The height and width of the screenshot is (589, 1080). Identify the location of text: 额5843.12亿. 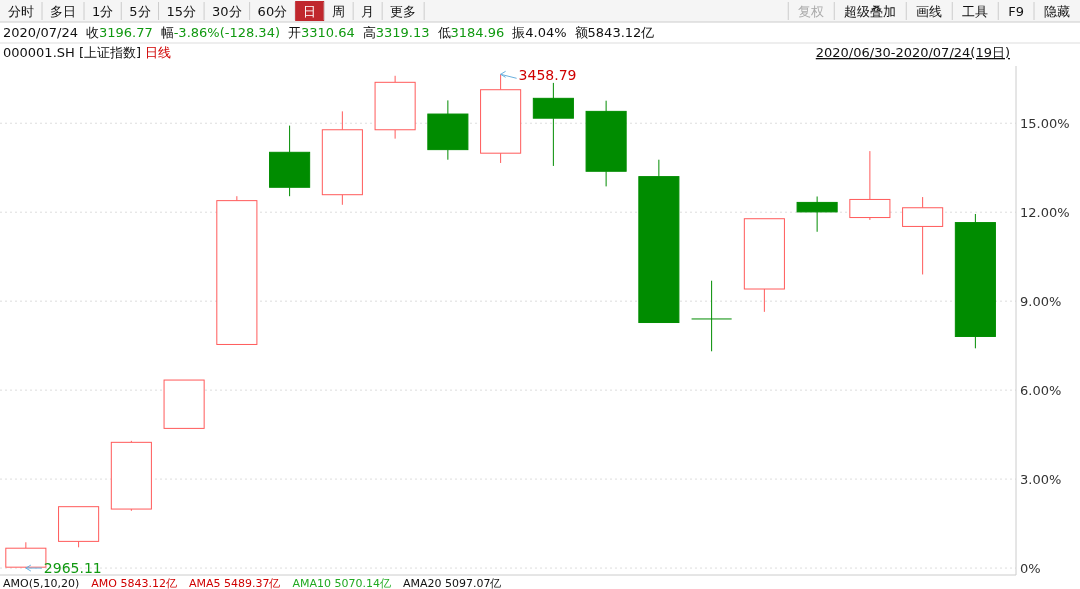
(614, 32).